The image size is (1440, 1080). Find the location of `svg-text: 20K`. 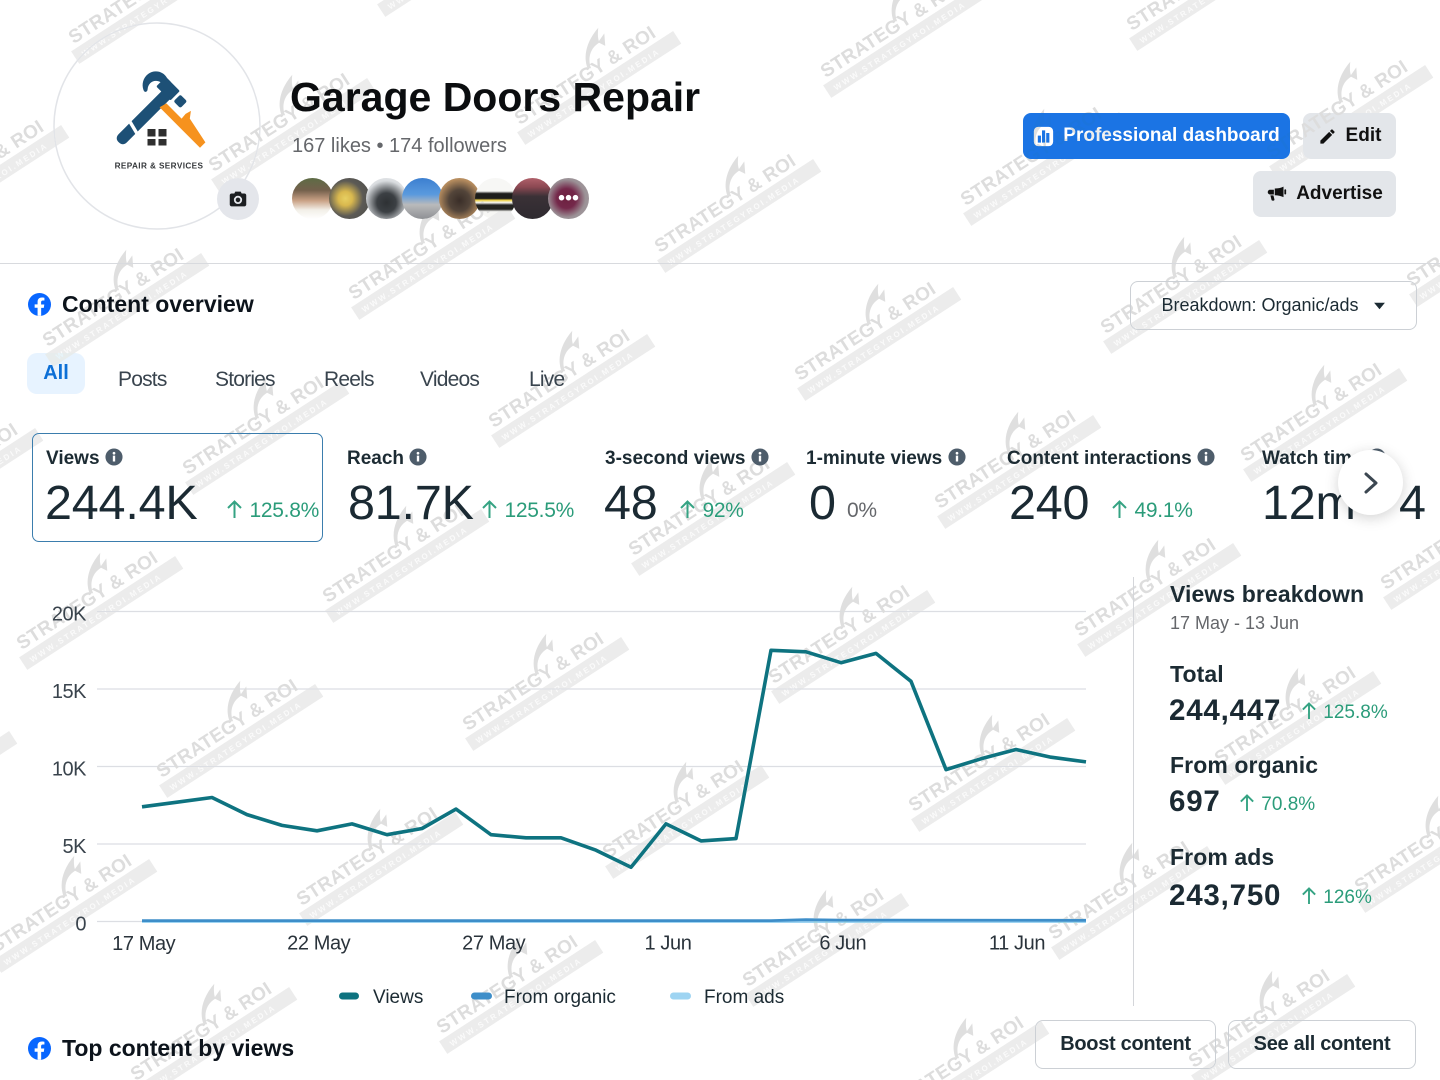

svg-text: 20K is located at coordinates (69, 614).